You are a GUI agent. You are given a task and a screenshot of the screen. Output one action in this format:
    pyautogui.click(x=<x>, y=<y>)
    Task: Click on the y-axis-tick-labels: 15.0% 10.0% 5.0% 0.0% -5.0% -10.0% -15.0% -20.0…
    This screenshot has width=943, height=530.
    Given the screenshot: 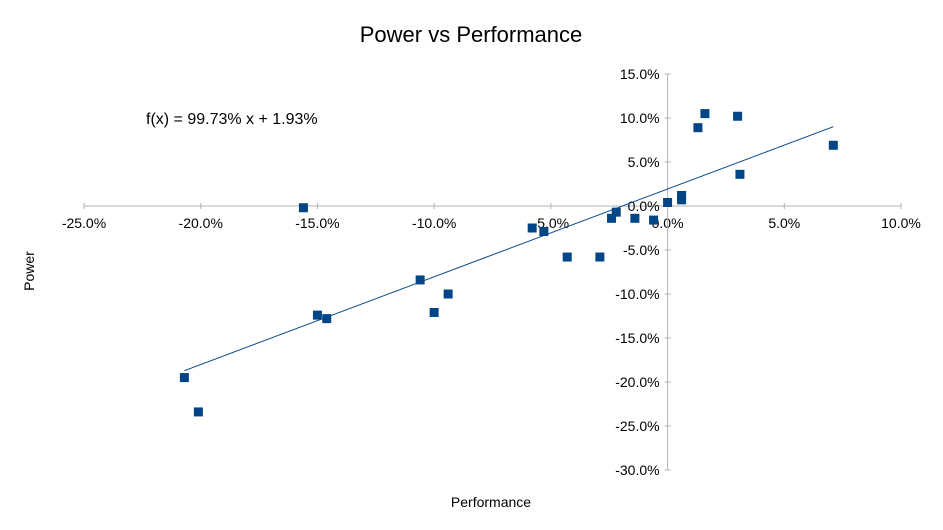 What is the action you would take?
    pyautogui.click(x=637, y=272)
    